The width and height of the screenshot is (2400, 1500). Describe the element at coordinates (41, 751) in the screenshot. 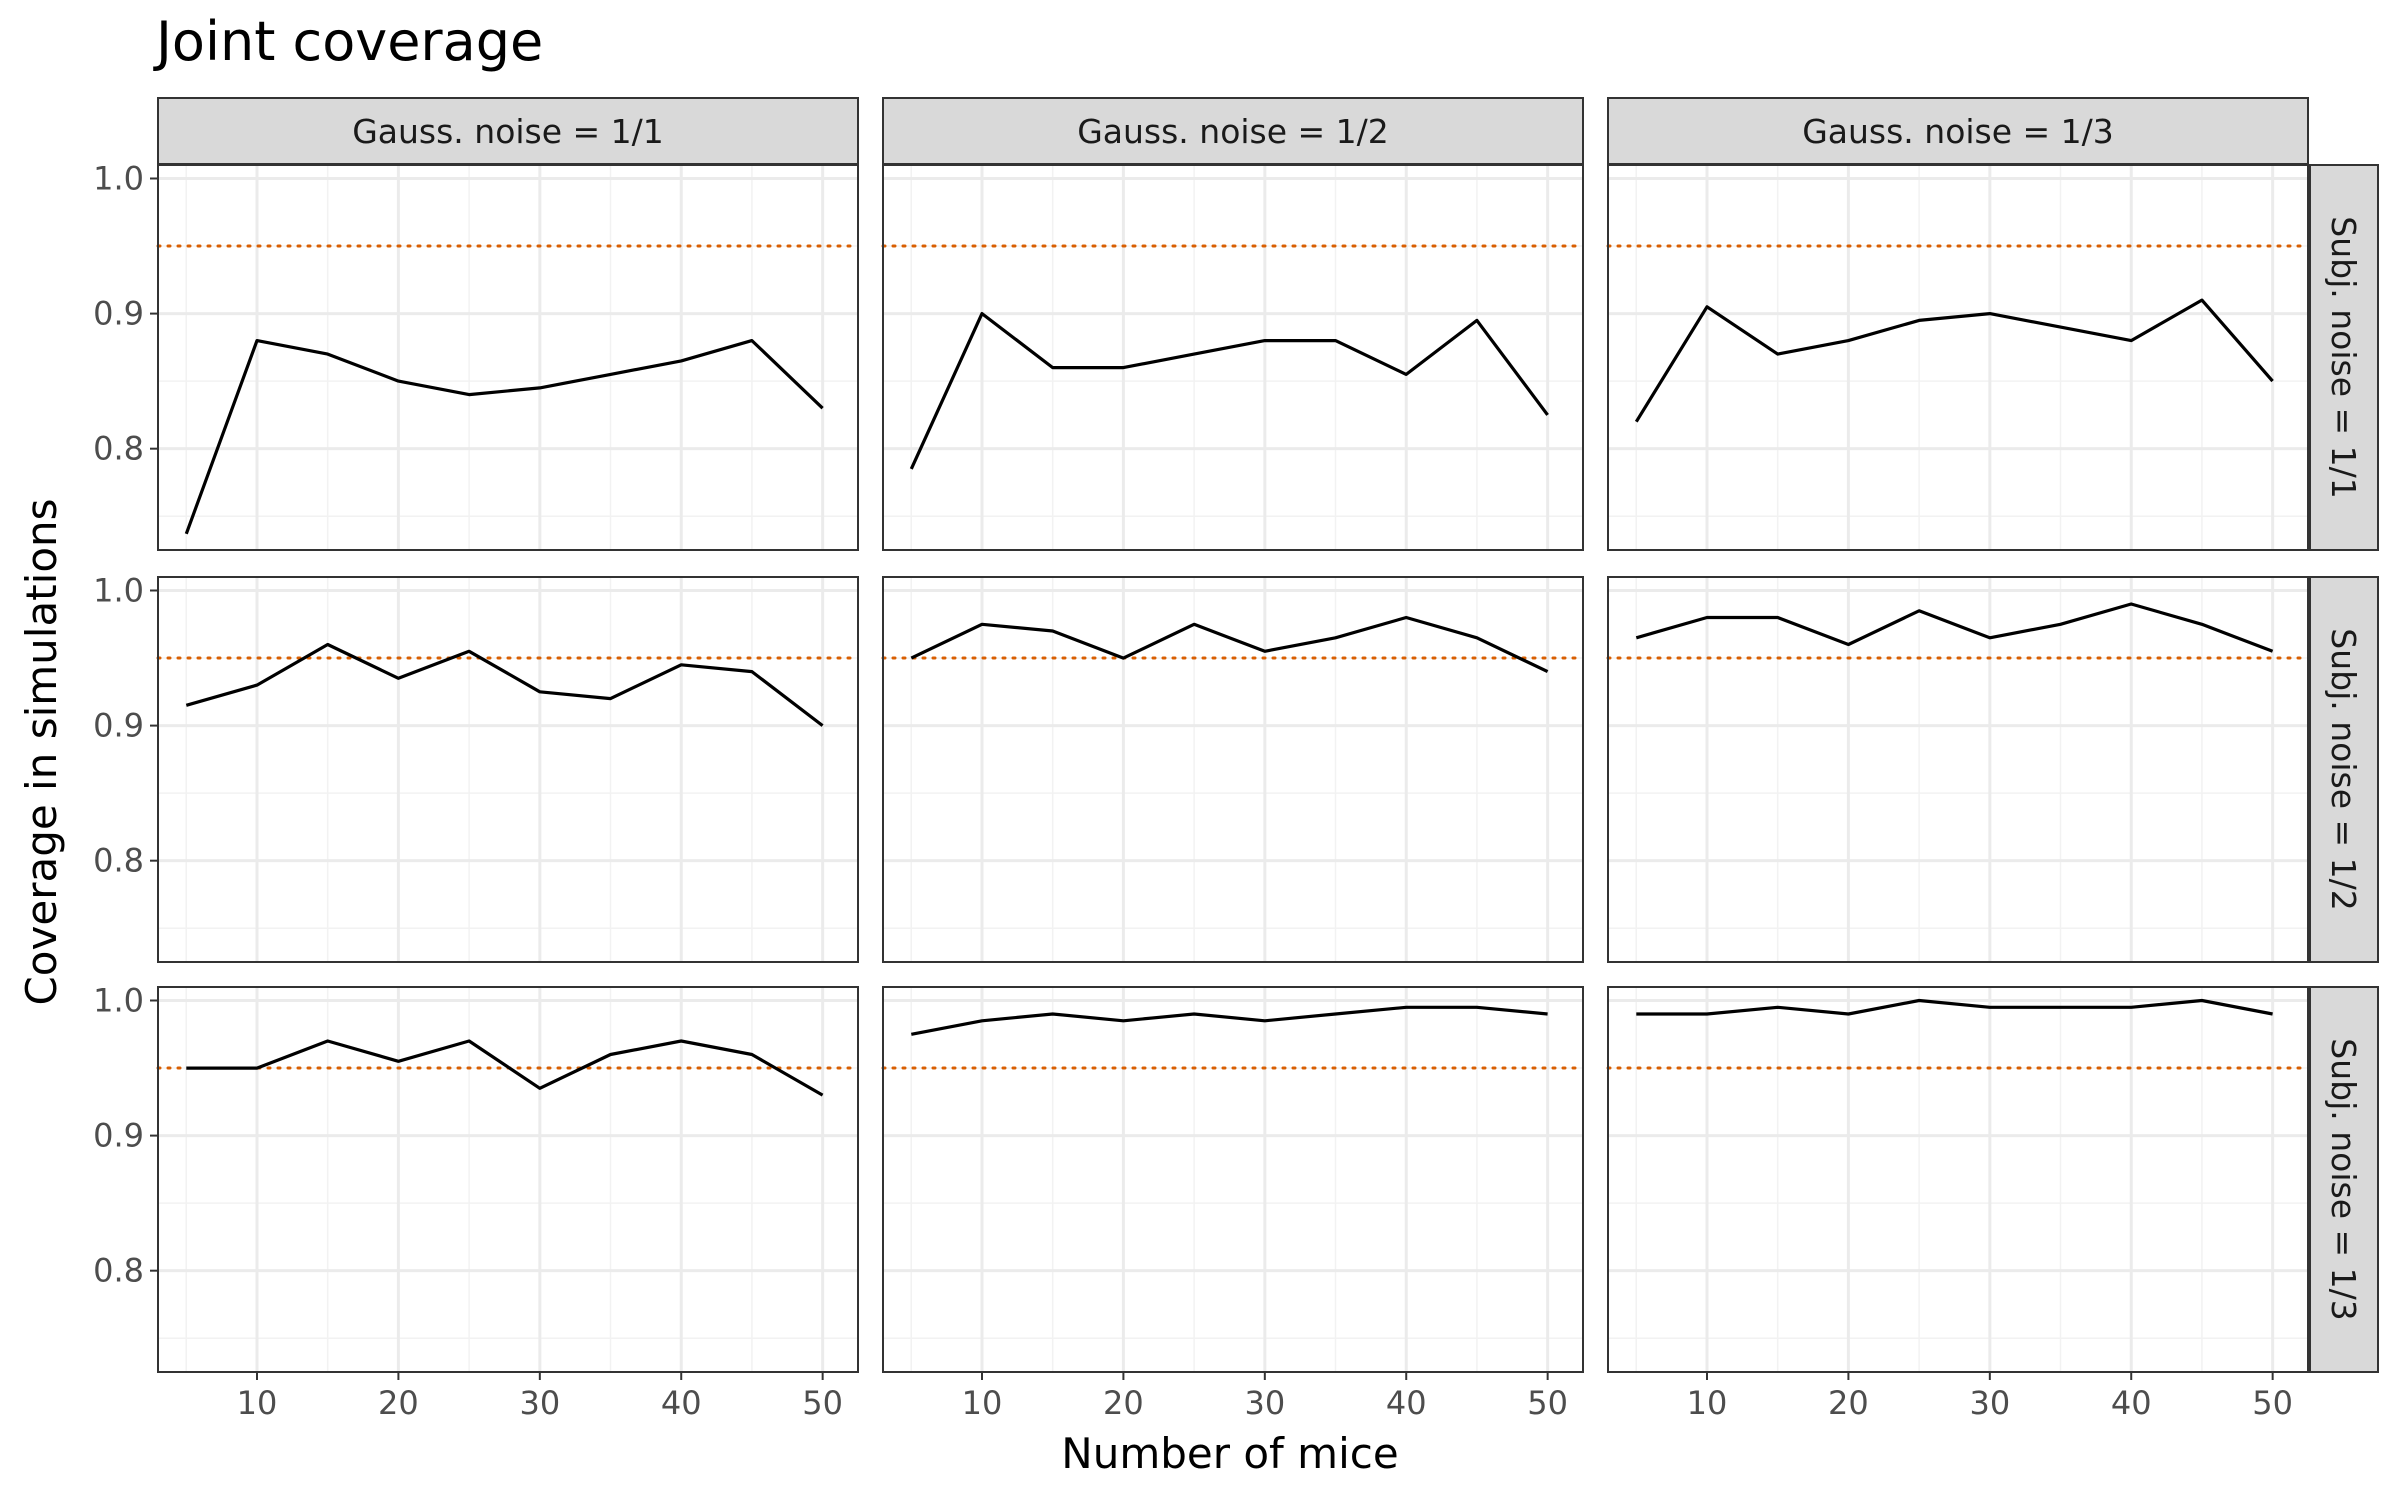

I see `y-axis-title: Coverage in simulations` at that location.